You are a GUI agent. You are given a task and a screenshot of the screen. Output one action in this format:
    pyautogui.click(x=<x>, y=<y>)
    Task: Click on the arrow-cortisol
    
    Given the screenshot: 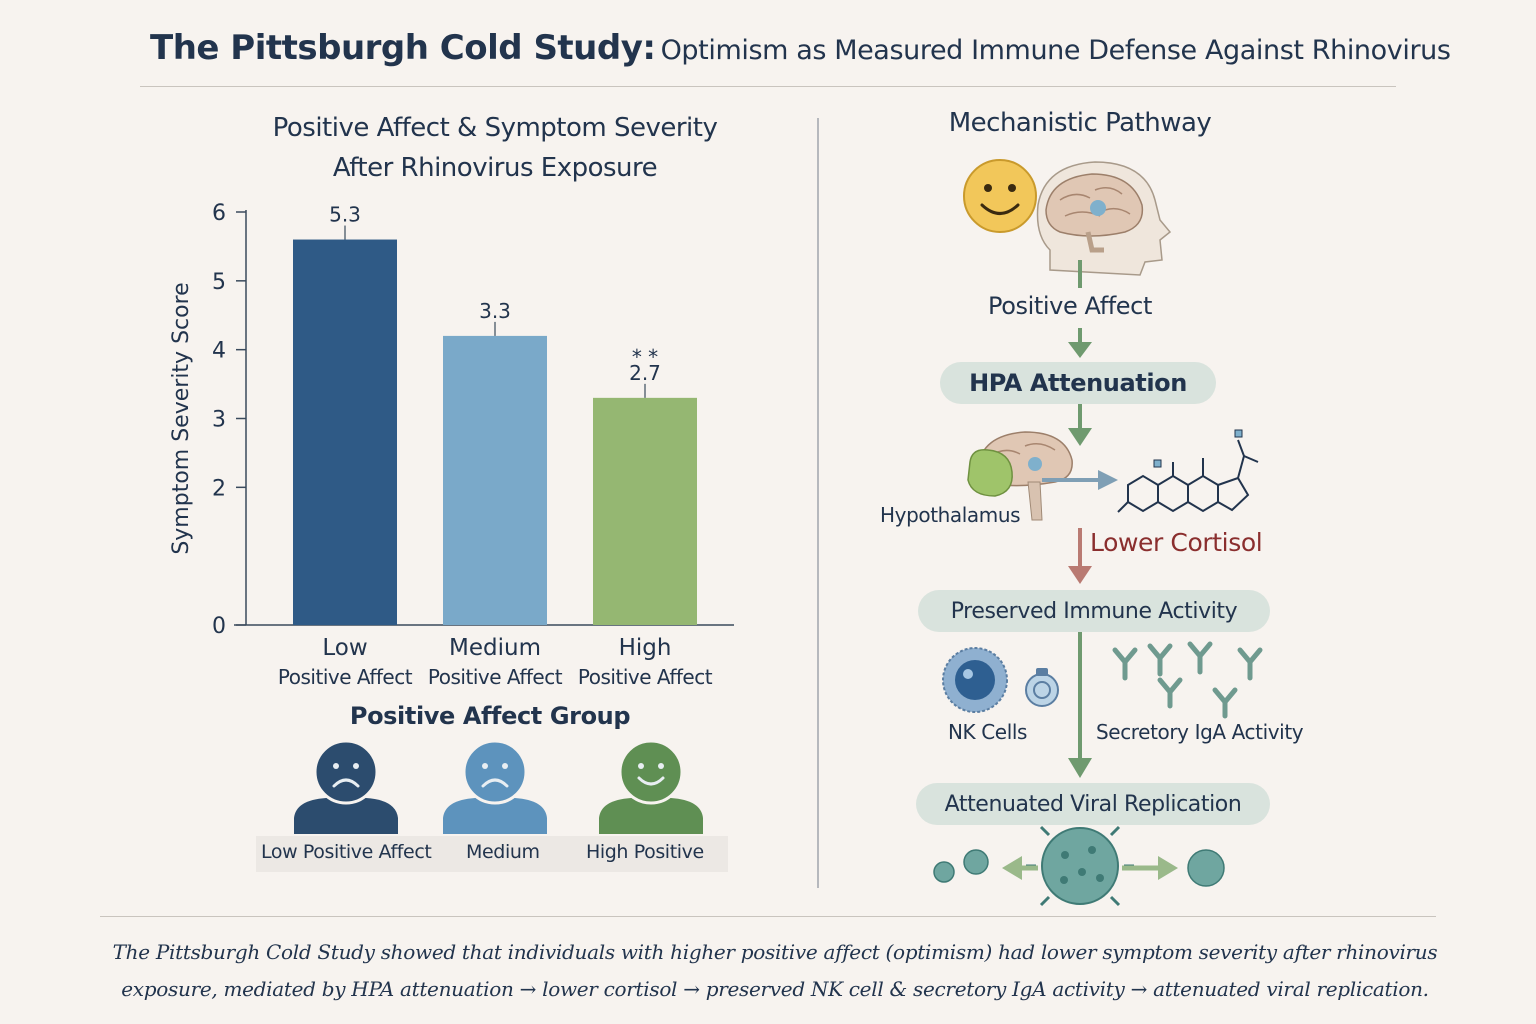 What is the action you would take?
    pyautogui.click(x=1080, y=480)
    